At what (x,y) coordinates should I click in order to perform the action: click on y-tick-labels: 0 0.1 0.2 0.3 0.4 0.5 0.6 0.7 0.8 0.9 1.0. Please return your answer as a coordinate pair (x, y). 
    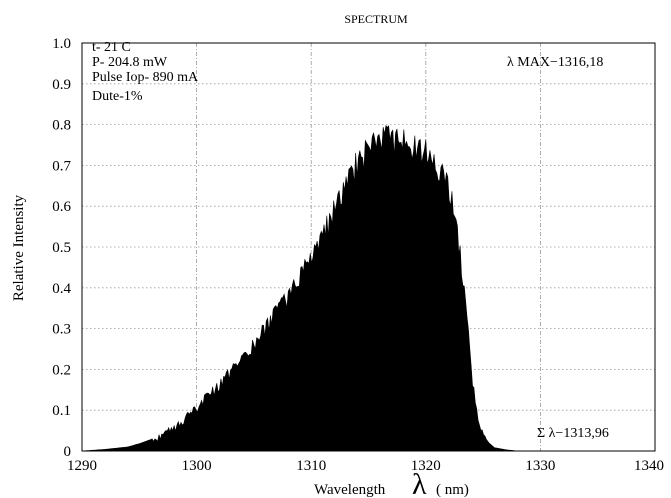
    Looking at the image, I should click on (61, 248).